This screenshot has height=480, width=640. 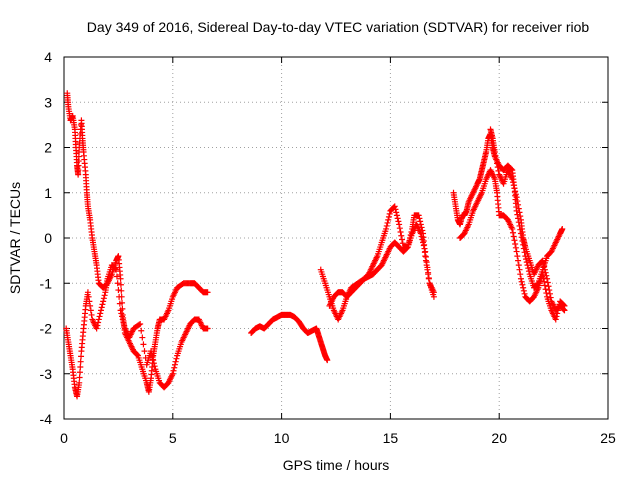 What do you see at coordinates (381, 256) in the screenshot?
I see `series-arc-e` at bounding box center [381, 256].